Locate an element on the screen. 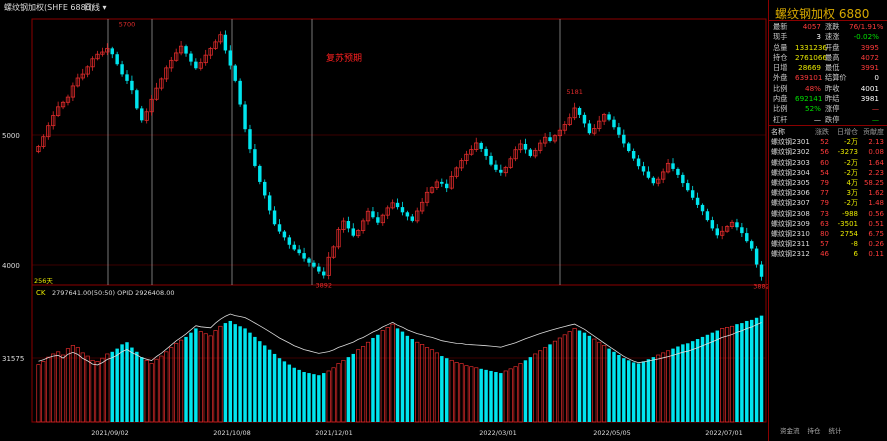 Image resolution: width=887 pixels, height=441 pixels. quote-value: 3 is located at coordinates (818, 37).